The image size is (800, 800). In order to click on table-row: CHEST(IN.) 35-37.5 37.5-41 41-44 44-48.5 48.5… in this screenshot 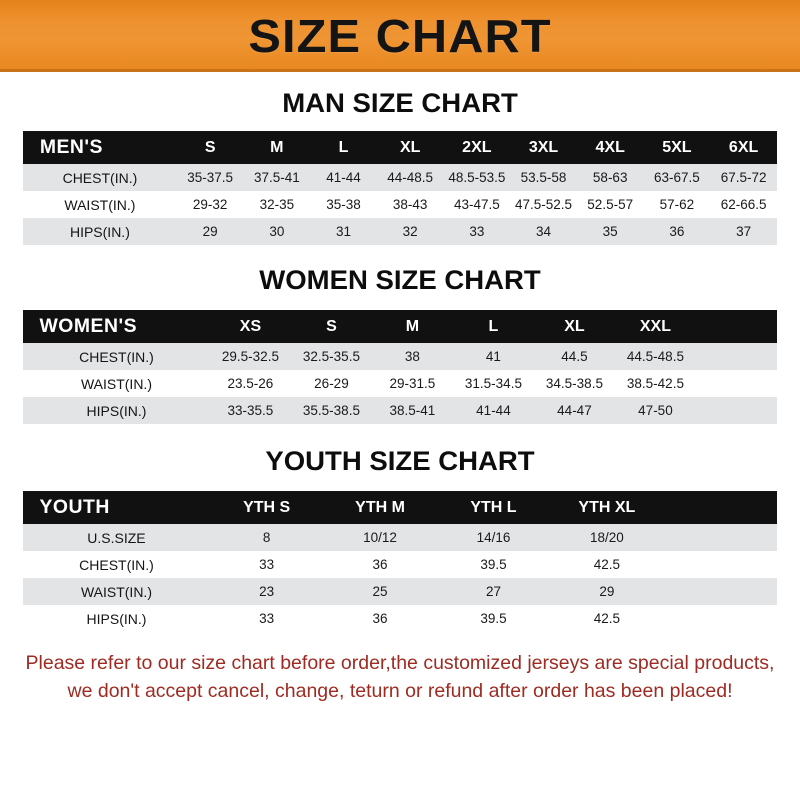, I will do `click(400, 177)`.